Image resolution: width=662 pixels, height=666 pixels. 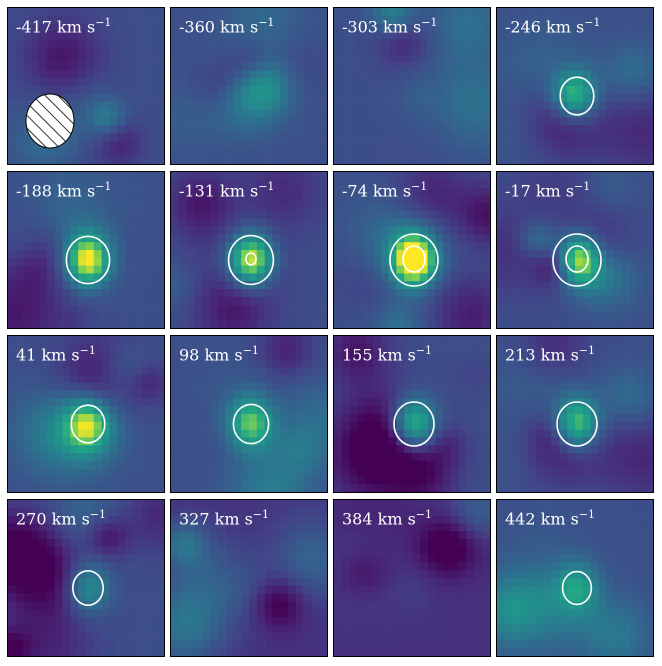 I want to click on beam-ellipse, so click(x=50, y=121).